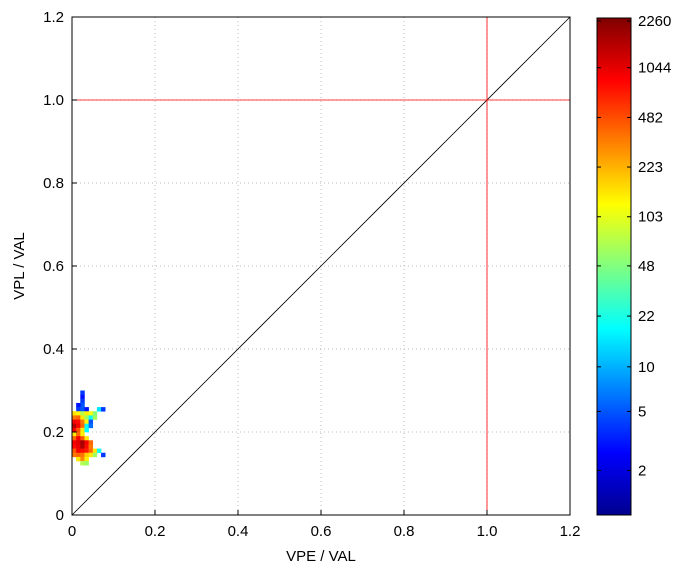 Image resolution: width=699 pixels, height=578 pixels. I want to click on x-tick-label: 1.2, so click(570, 531).